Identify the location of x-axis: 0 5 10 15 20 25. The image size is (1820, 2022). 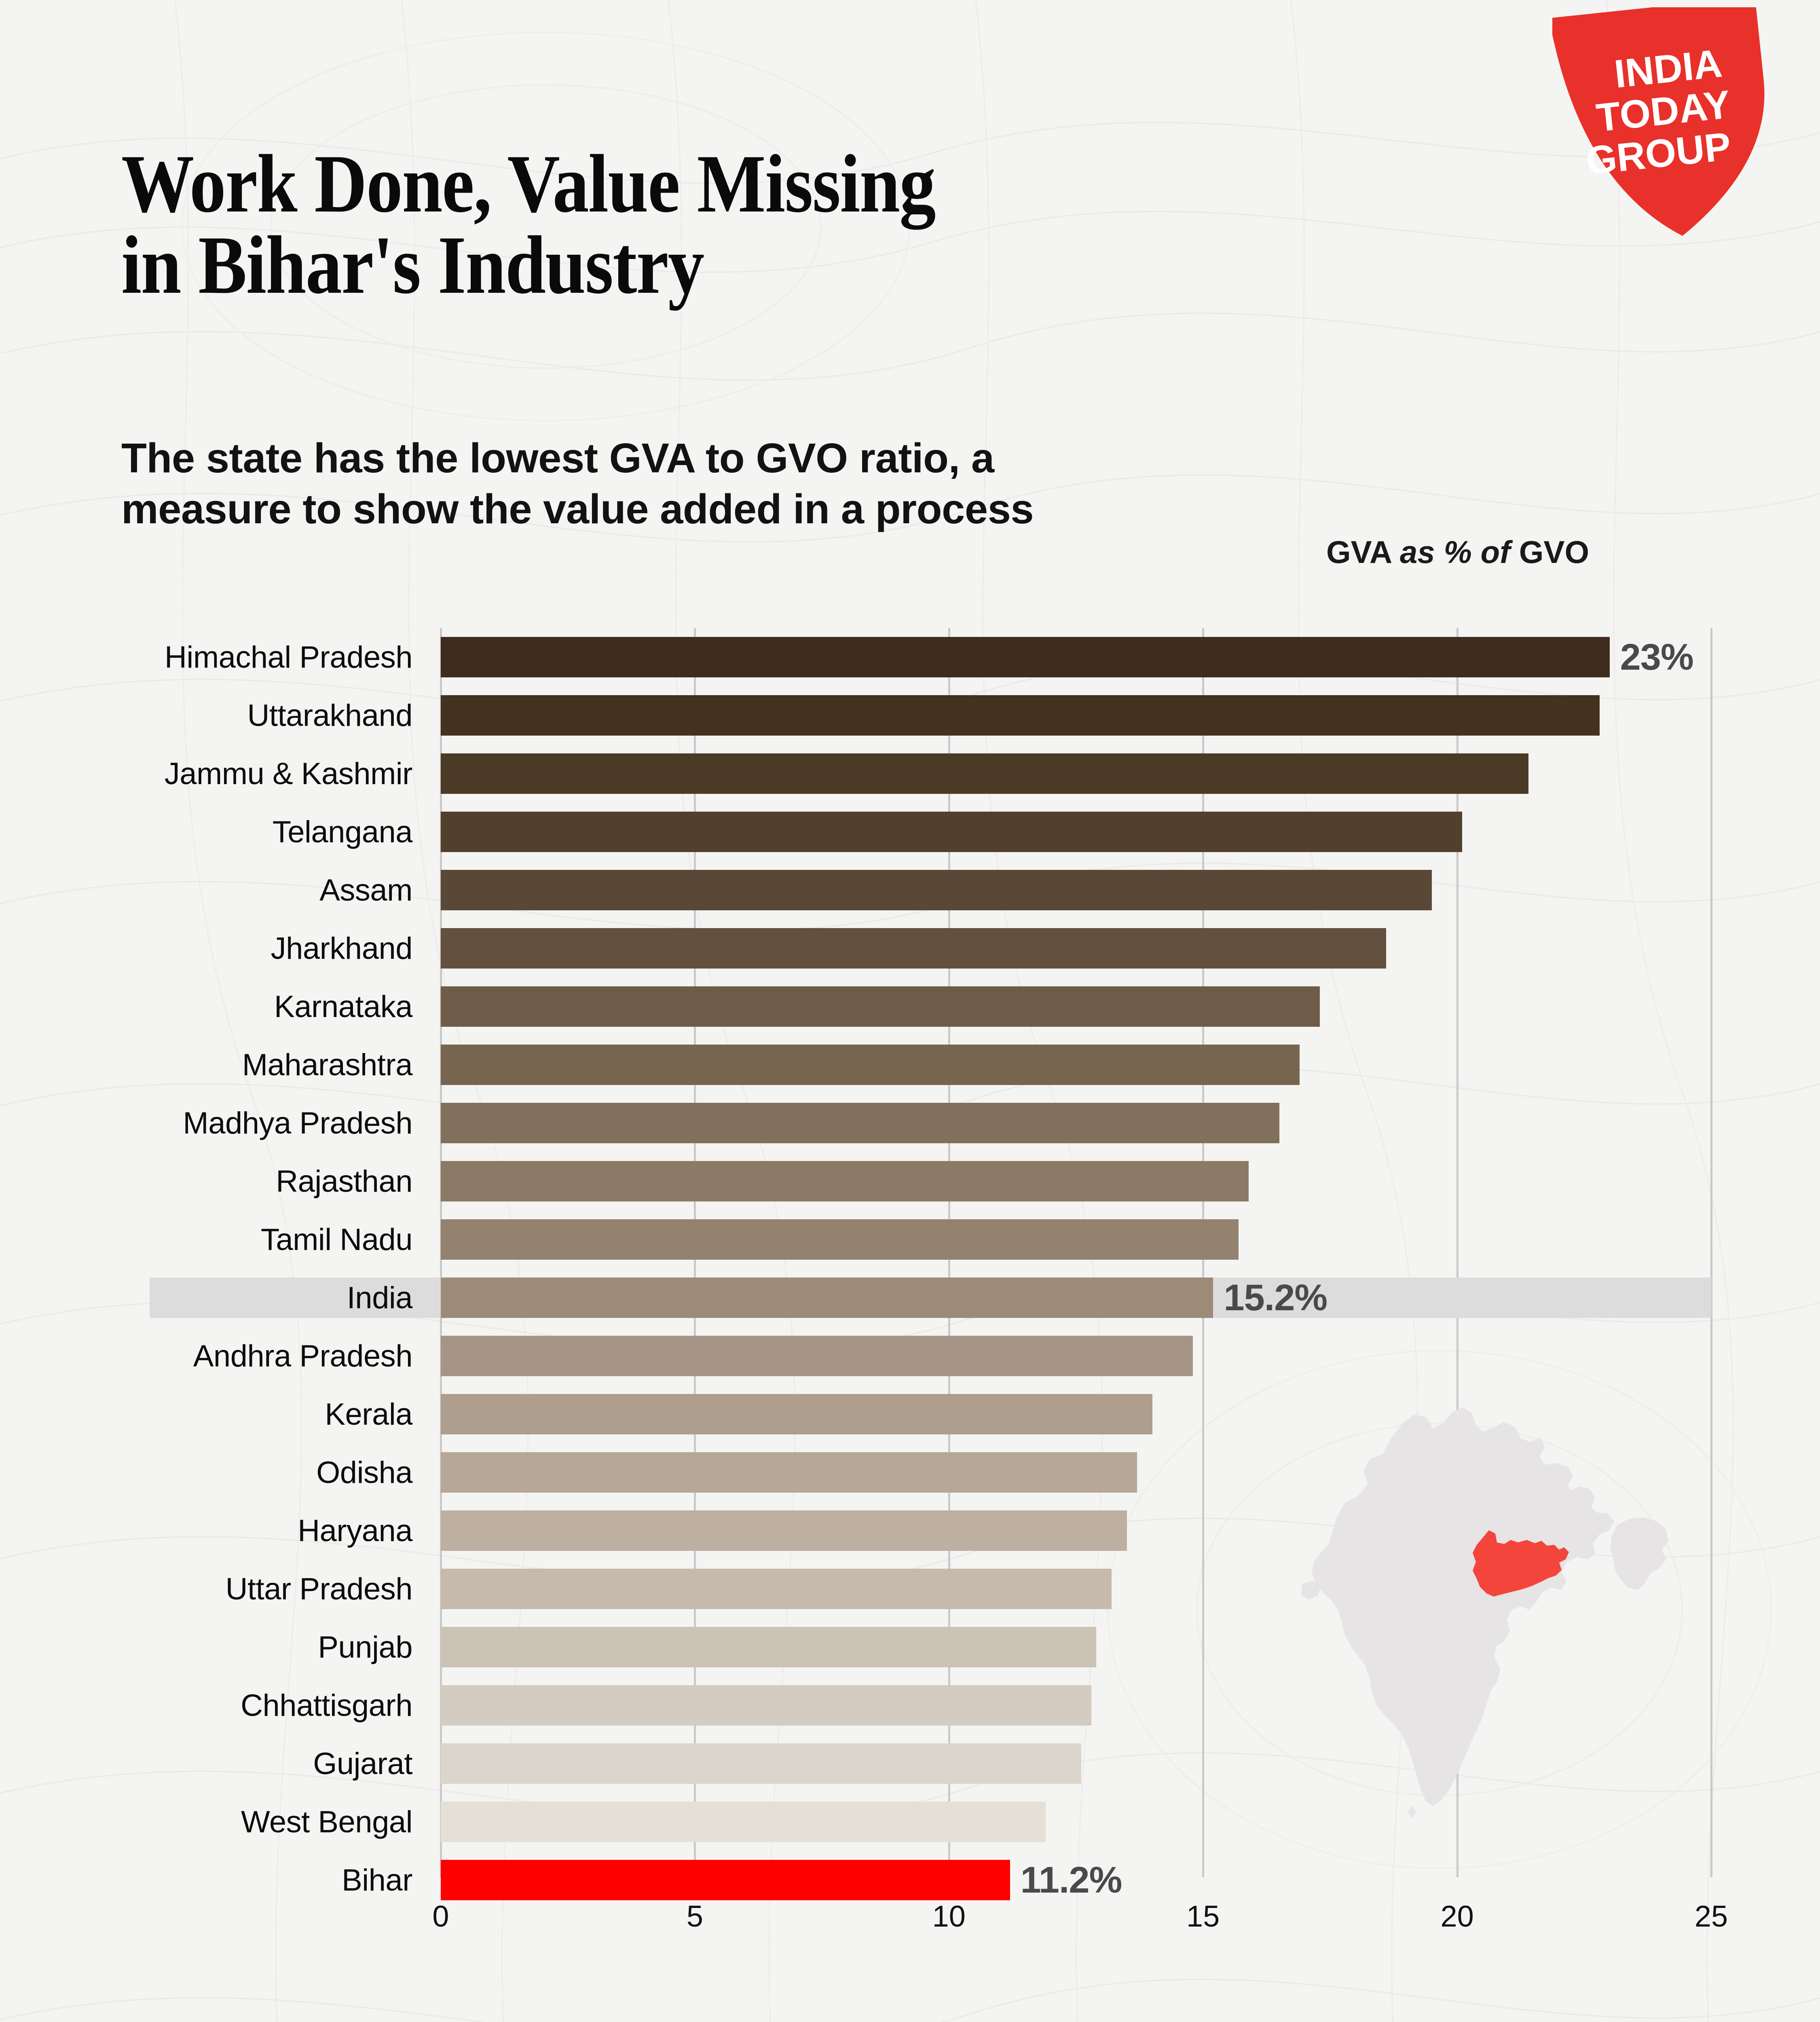
(1080, 1912).